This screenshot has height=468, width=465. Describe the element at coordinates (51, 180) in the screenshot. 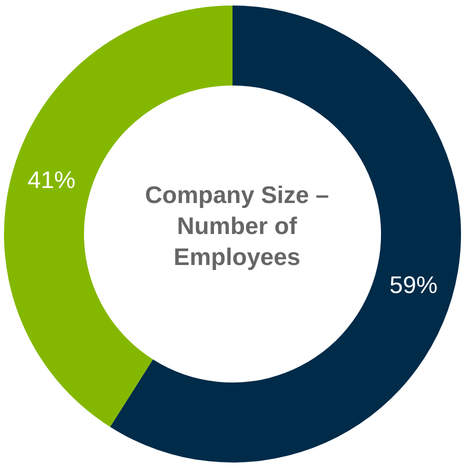

I see `data-label: 41%` at that location.